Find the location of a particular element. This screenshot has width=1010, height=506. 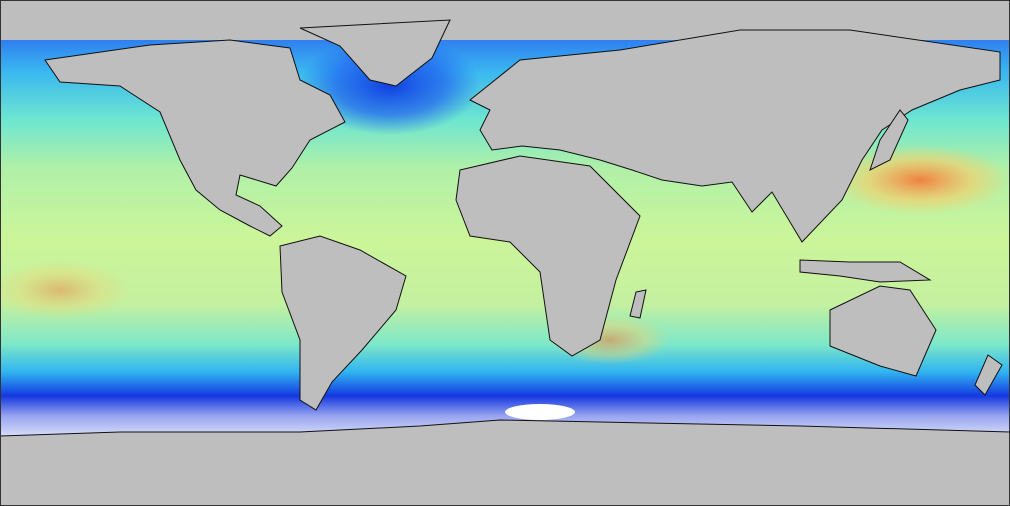

sea-ice is located at coordinates (540, 412).